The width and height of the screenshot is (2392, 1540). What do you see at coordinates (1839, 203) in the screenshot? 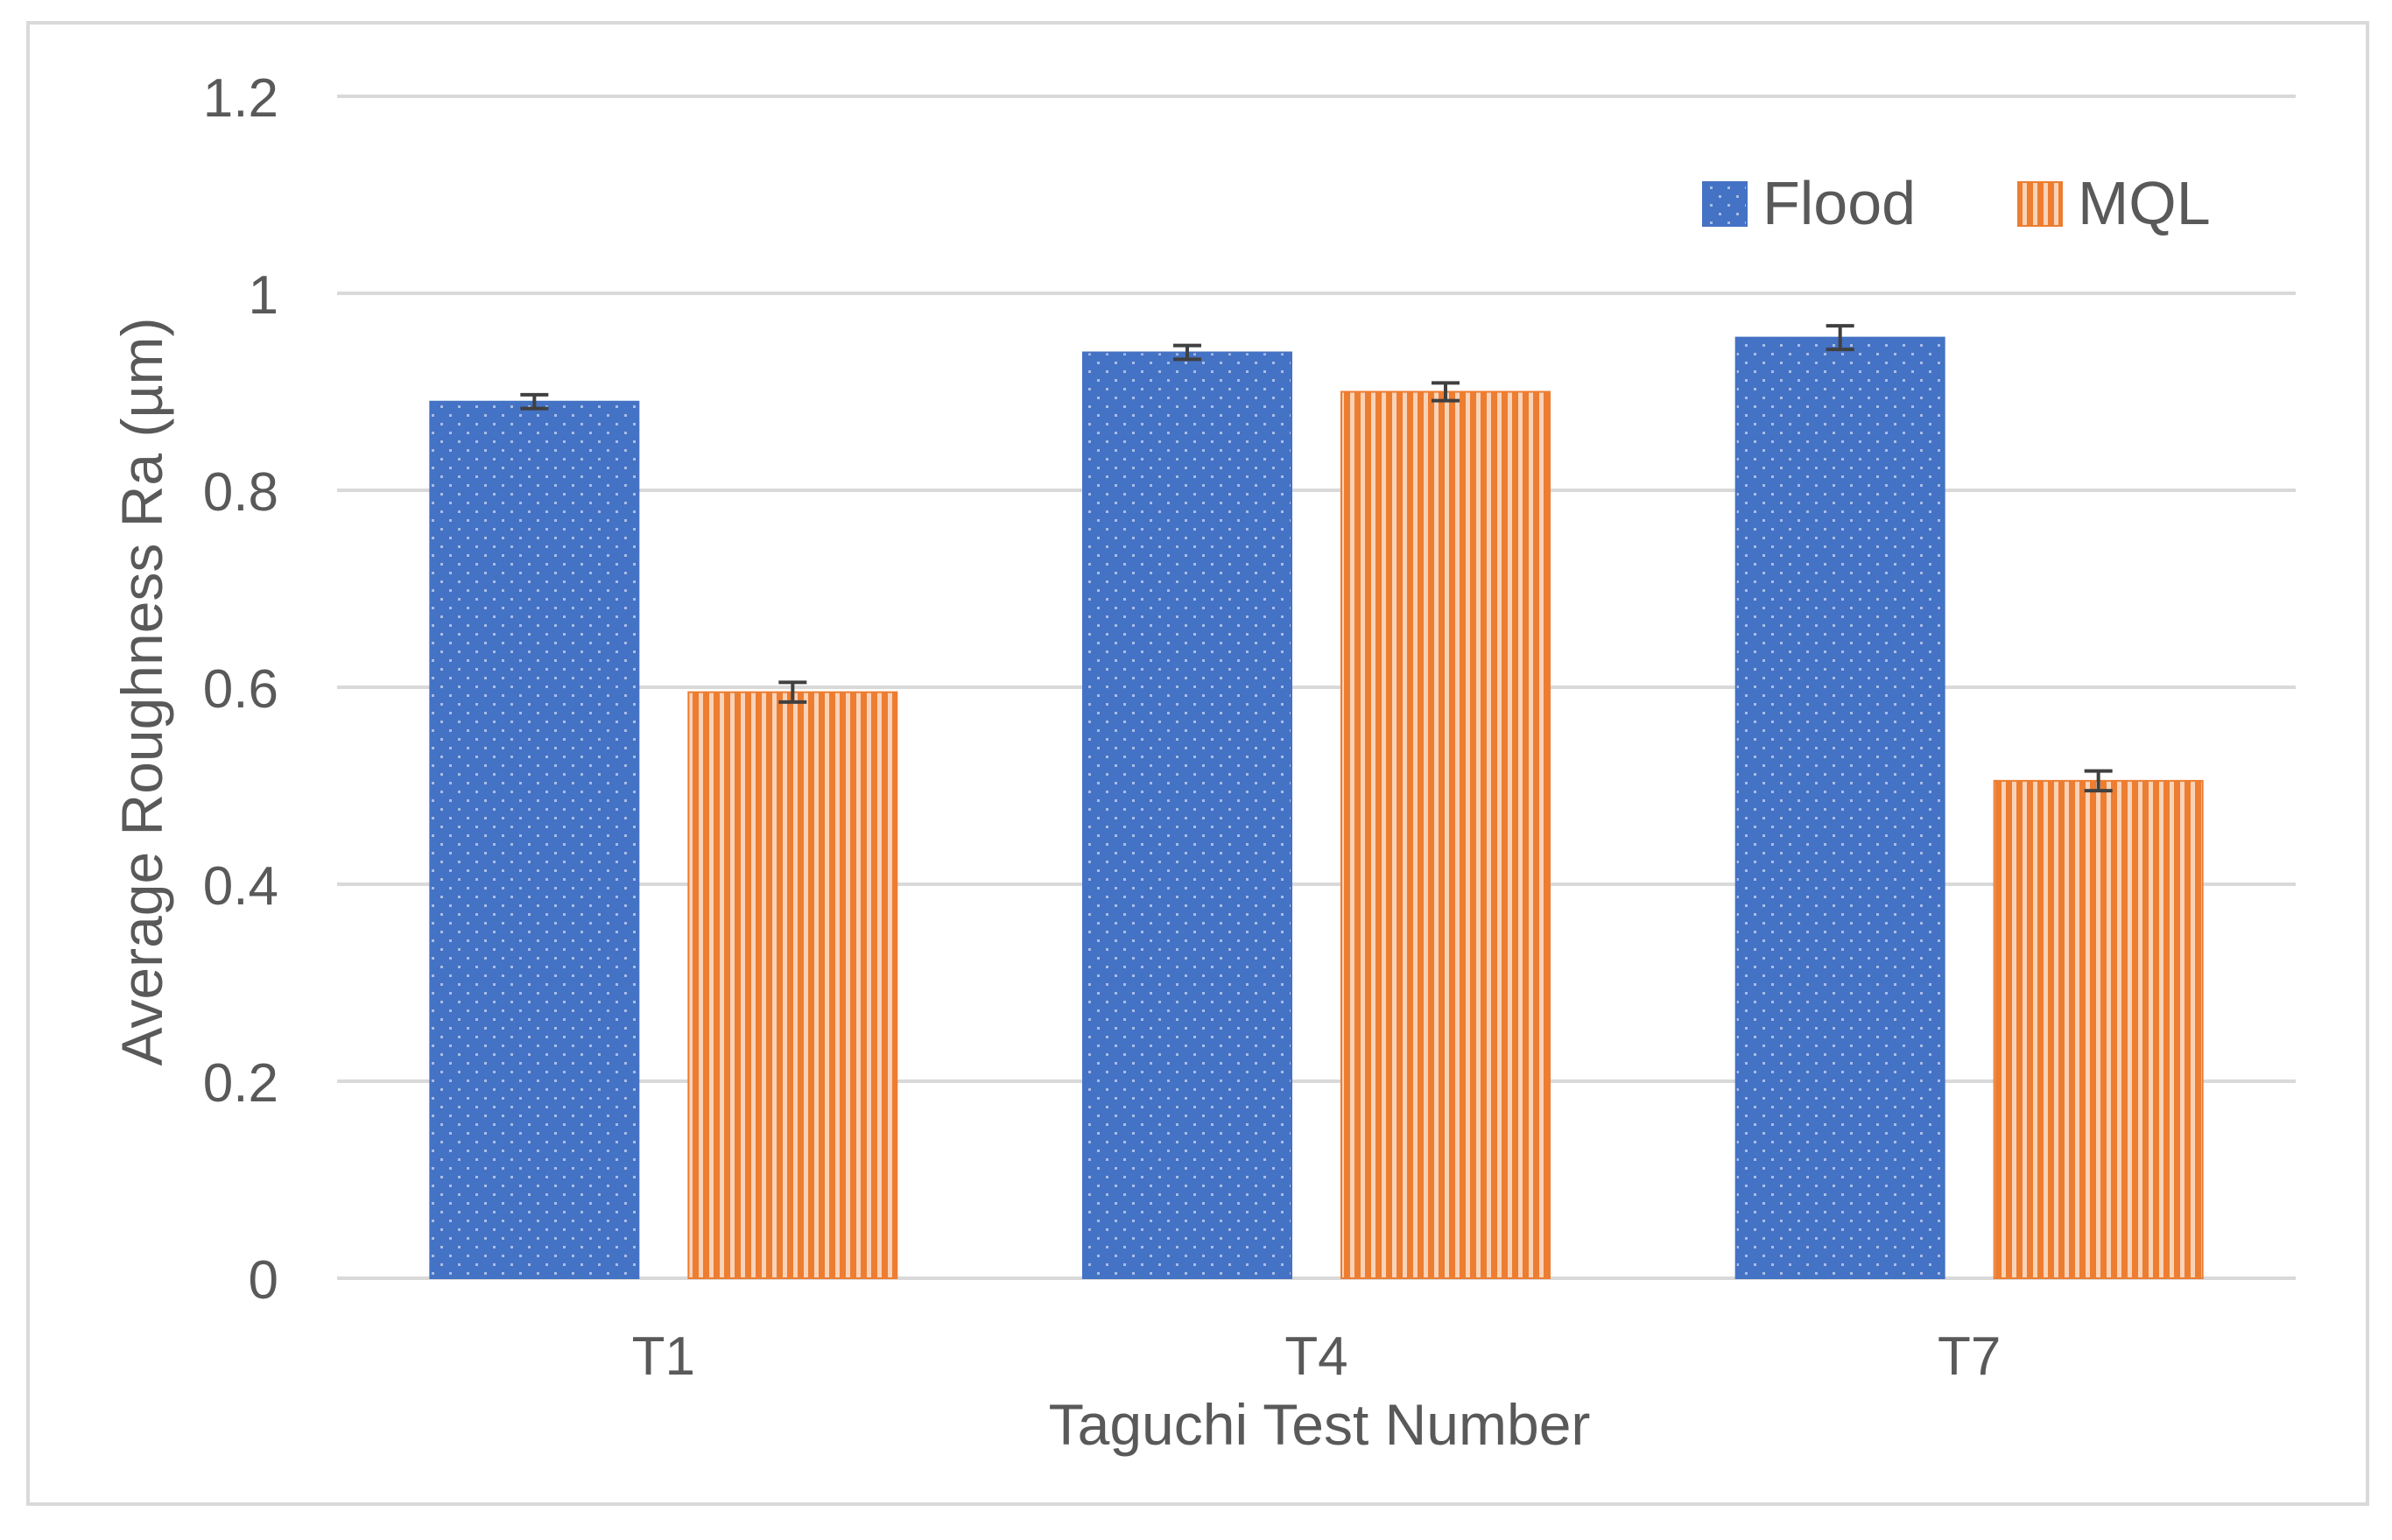
I see `legend-label-flood: Flood` at bounding box center [1839, 203].